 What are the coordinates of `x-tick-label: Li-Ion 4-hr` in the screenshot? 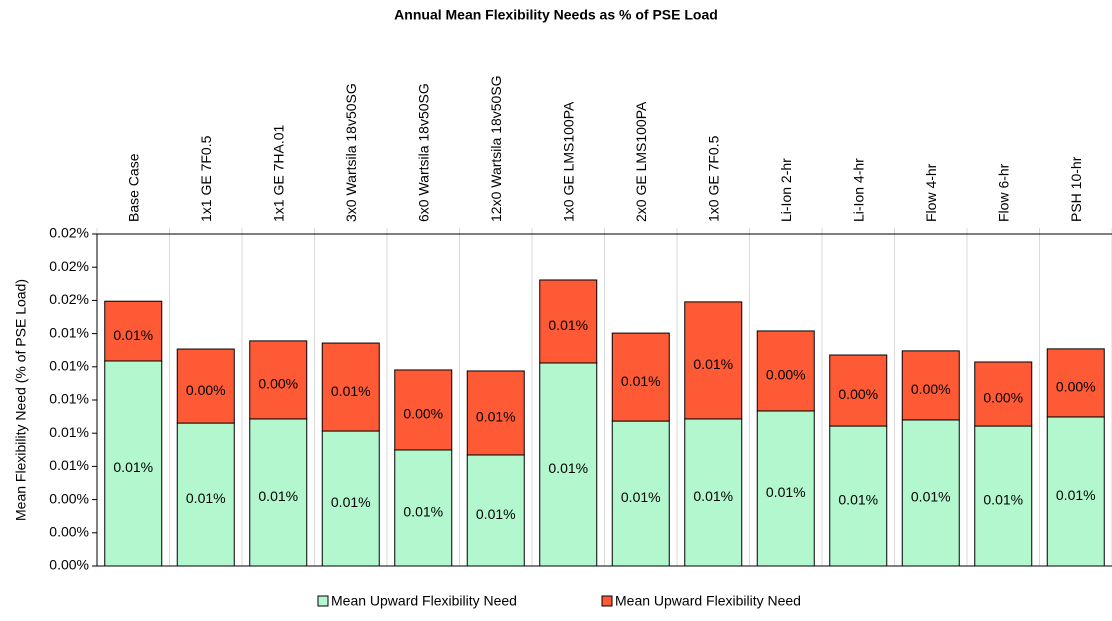 It's located at (858, 190).